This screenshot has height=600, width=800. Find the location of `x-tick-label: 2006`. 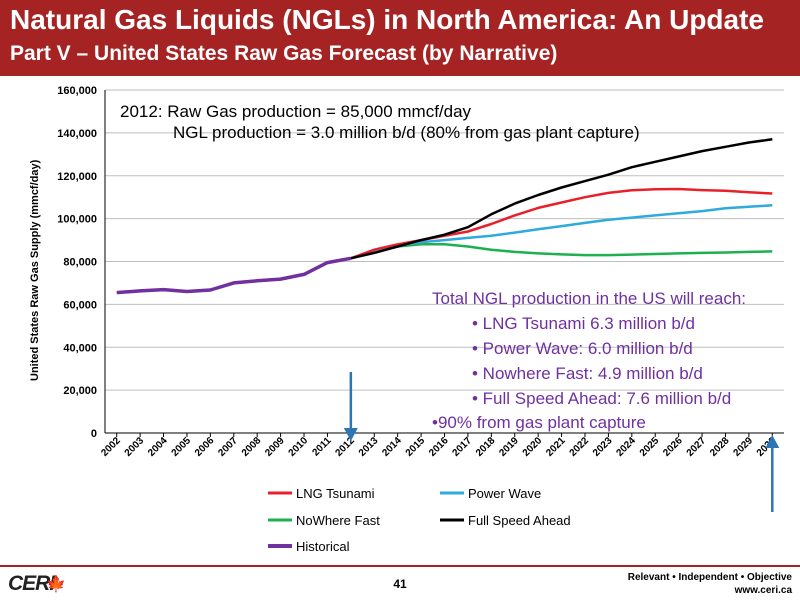

x-tick-label: 2006 is located at coordinates (205, 447).